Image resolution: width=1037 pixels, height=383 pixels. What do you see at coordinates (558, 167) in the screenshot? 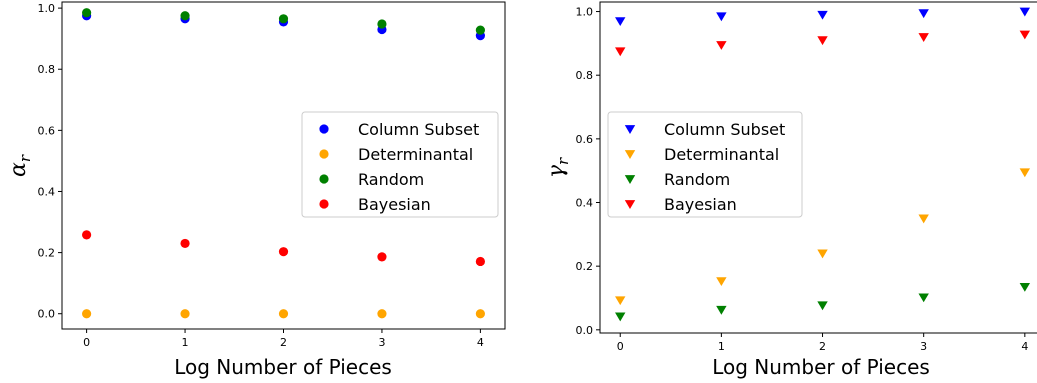
I see `y-axis-label: γr` at bounding box center [558, 167].